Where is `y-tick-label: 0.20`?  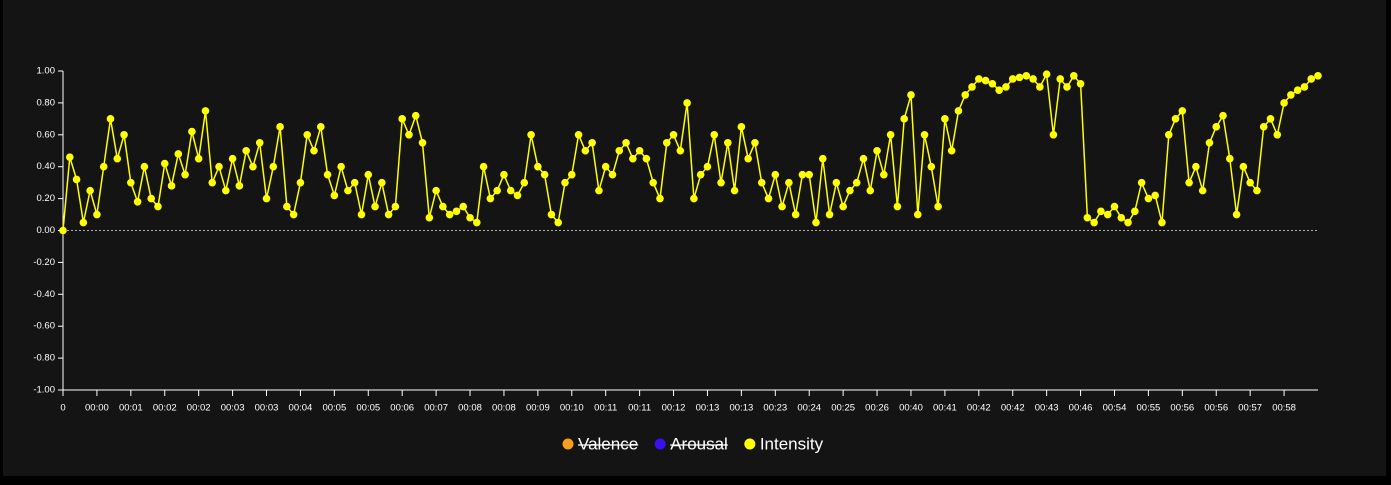 y-tick-label: 0.20 is located at coordinates (46, 198).